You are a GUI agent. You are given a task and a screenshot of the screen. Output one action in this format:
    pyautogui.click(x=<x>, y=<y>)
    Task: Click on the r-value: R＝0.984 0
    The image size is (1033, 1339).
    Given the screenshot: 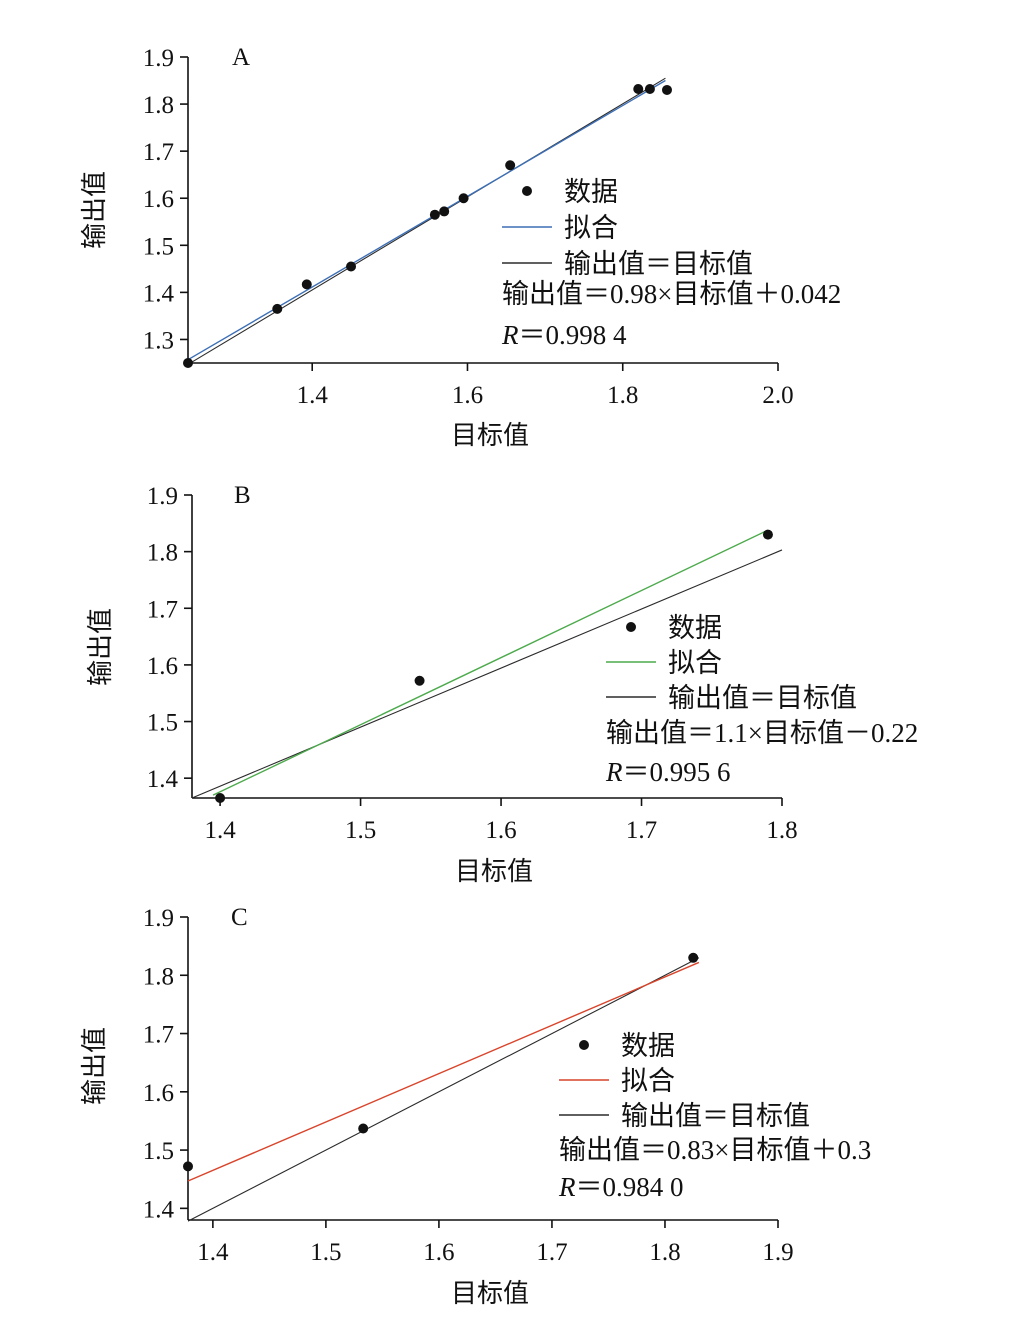 What is the action you would take?
    pyautogui.click(x=621, y=1187)
    